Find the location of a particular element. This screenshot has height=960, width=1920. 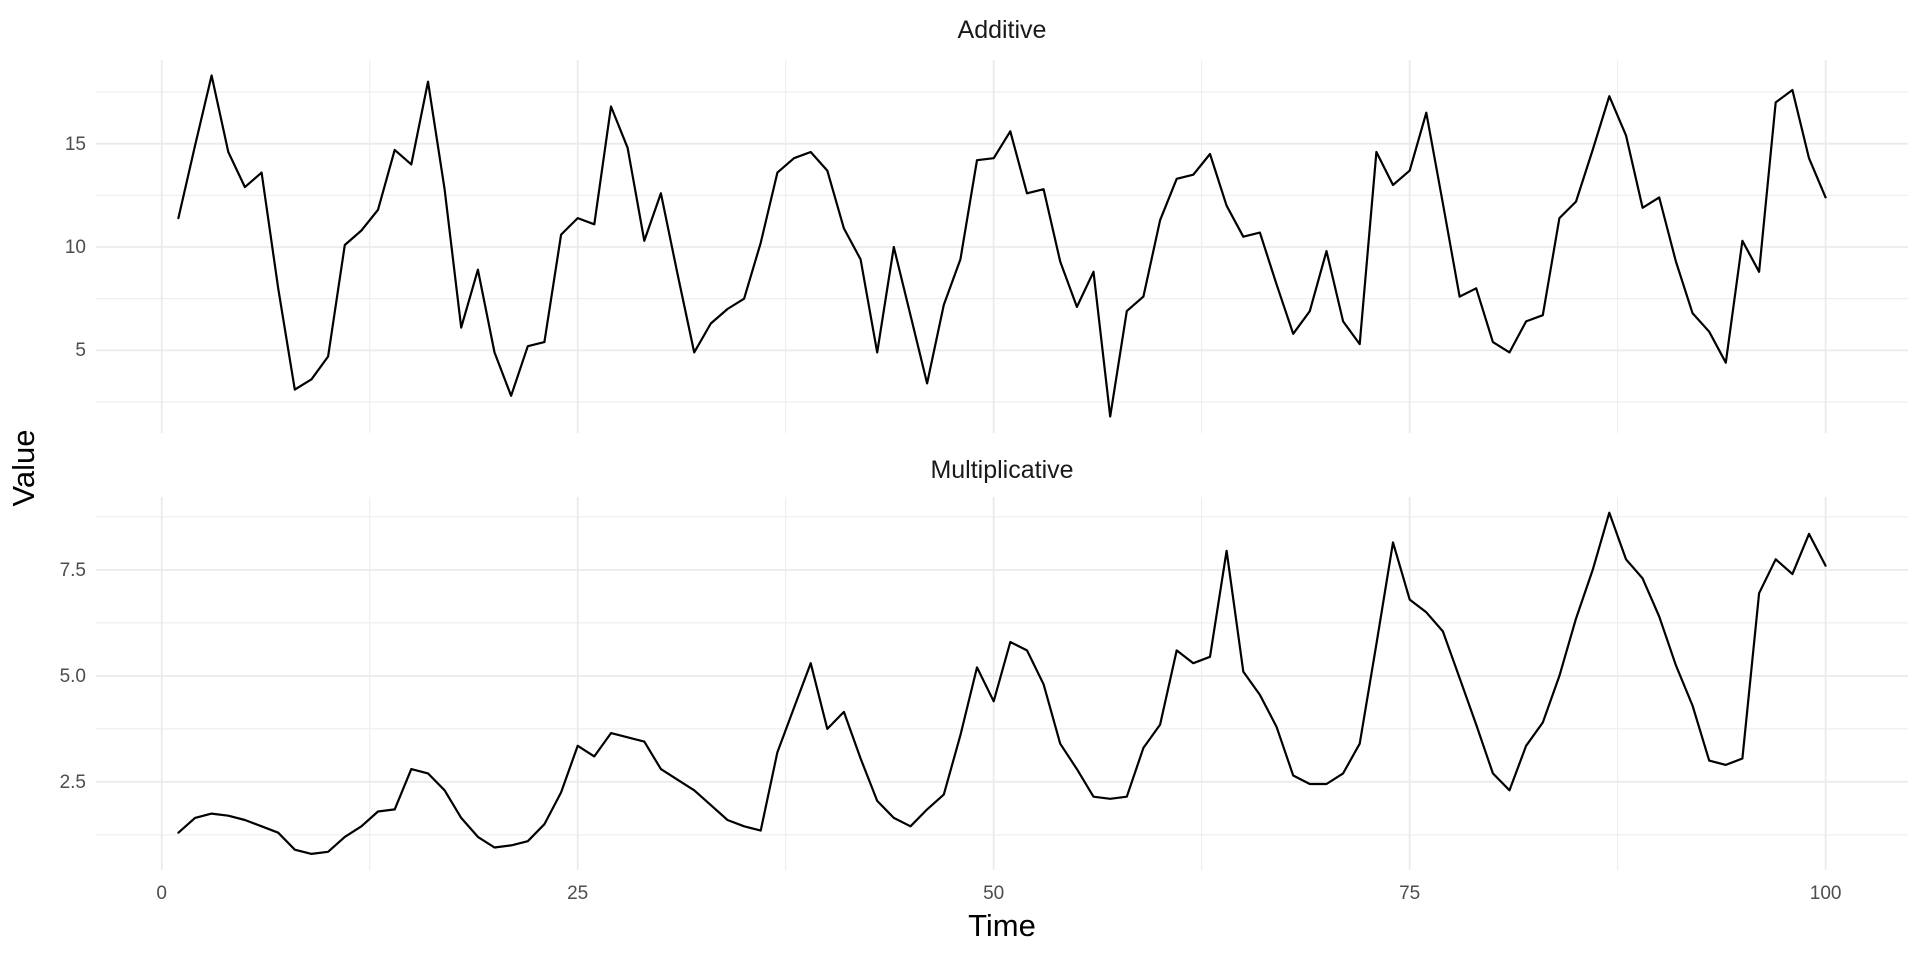

x-tick-label: 75 is located at coordinates (1410, 893).